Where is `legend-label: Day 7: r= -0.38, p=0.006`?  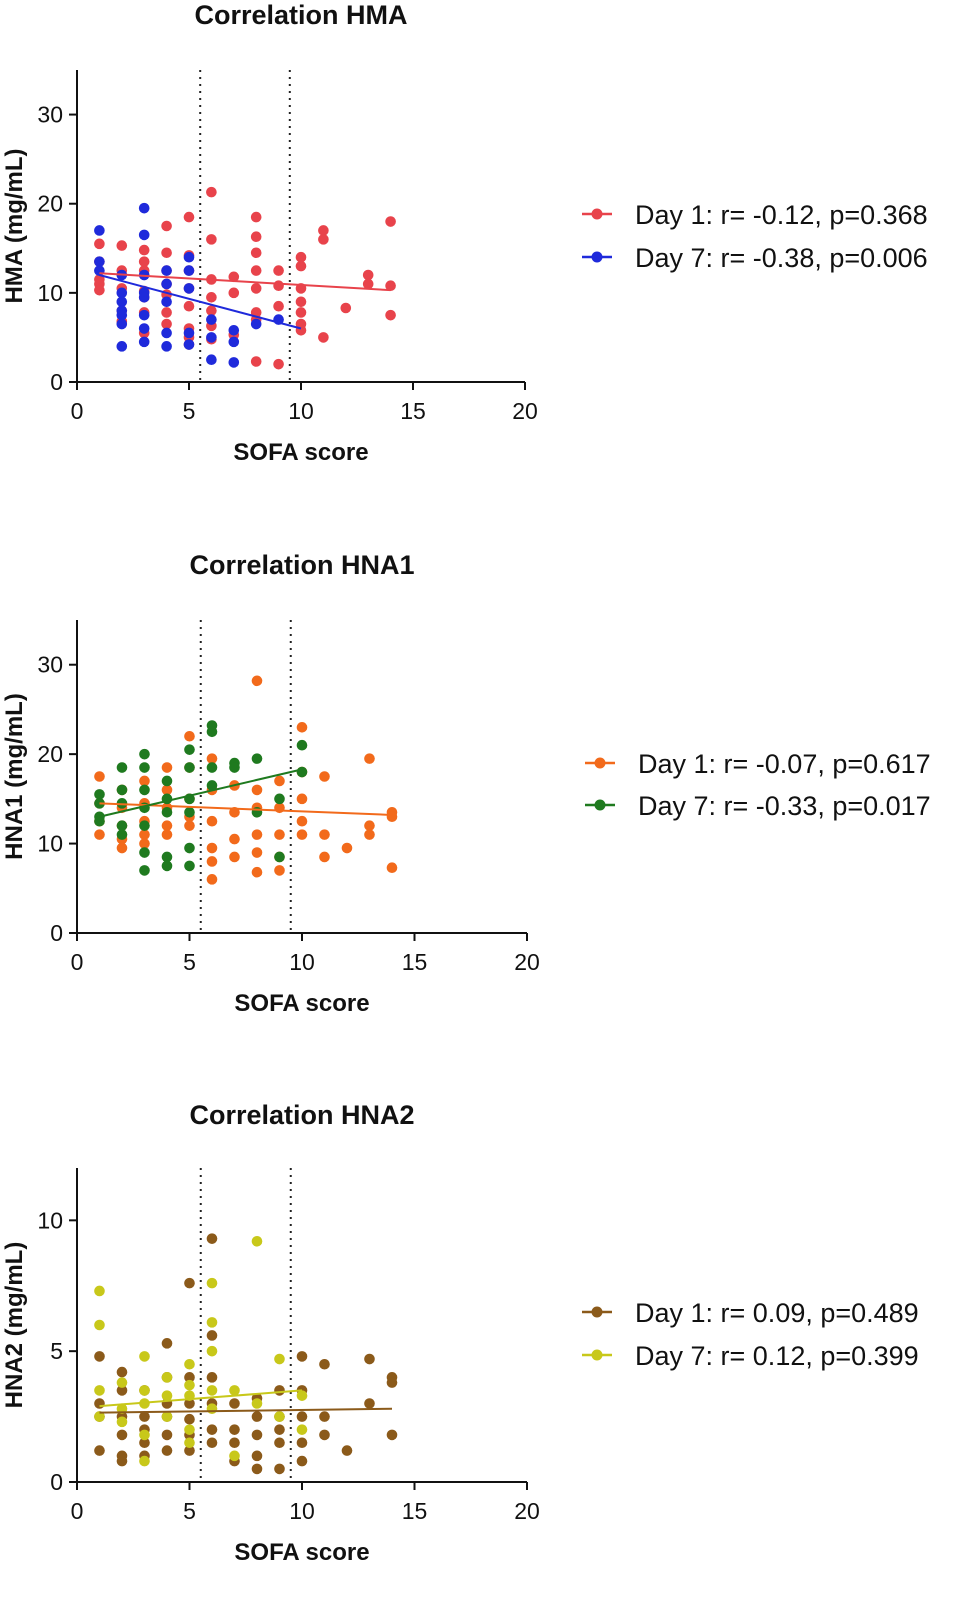 legend-label: Day 7: r= -0.38, p=0.006 is located at coordinates (781, 258).